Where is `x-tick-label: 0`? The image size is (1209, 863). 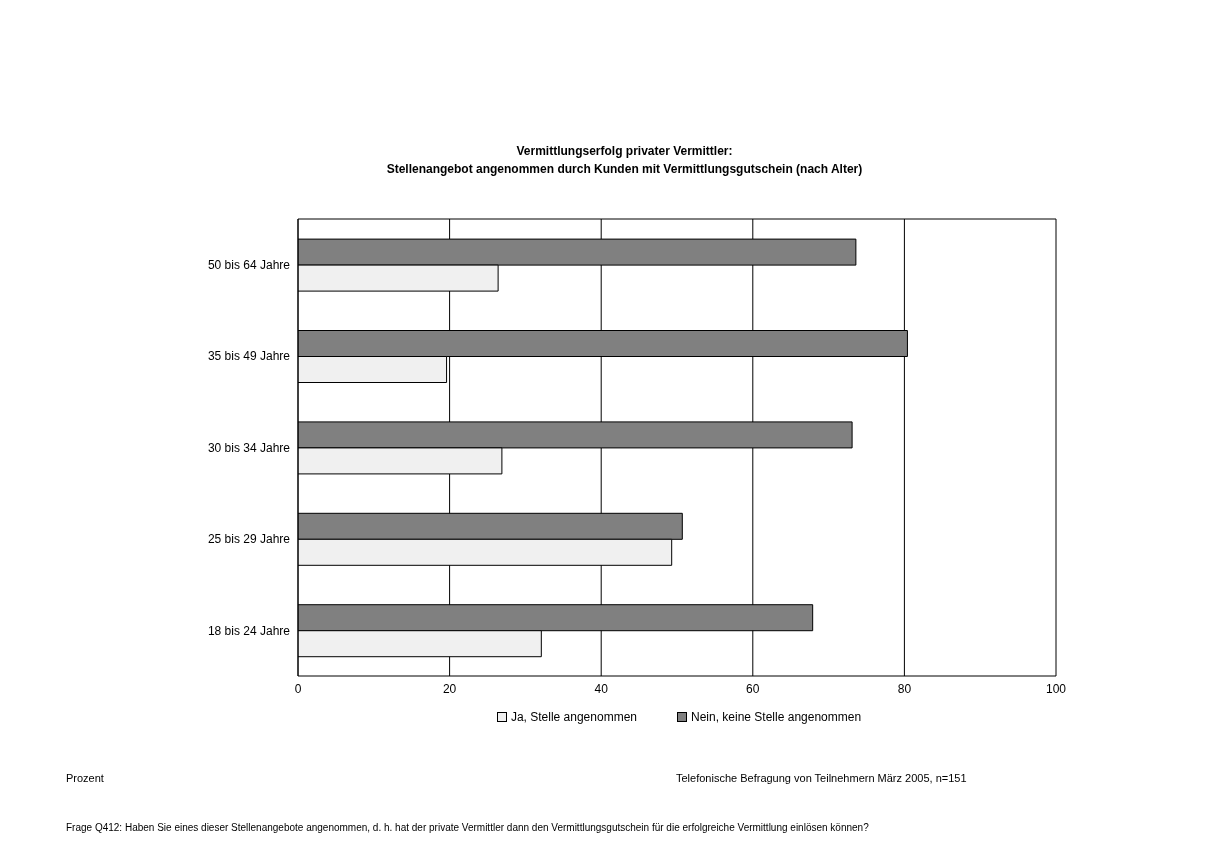 x-tick-label: 0 is located at coordinates (298, 688).